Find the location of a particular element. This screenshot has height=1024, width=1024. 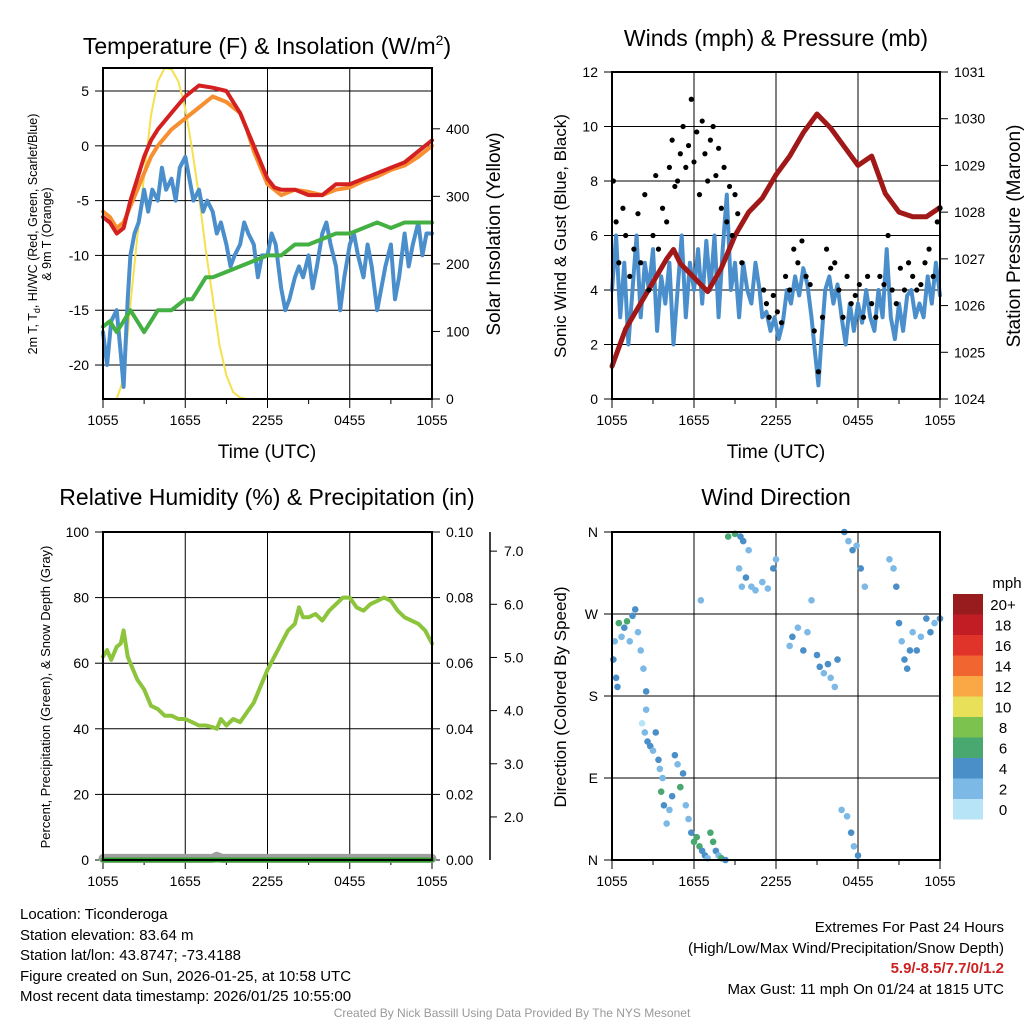

legend-label: 4 is located at coordinates (1003, 769).